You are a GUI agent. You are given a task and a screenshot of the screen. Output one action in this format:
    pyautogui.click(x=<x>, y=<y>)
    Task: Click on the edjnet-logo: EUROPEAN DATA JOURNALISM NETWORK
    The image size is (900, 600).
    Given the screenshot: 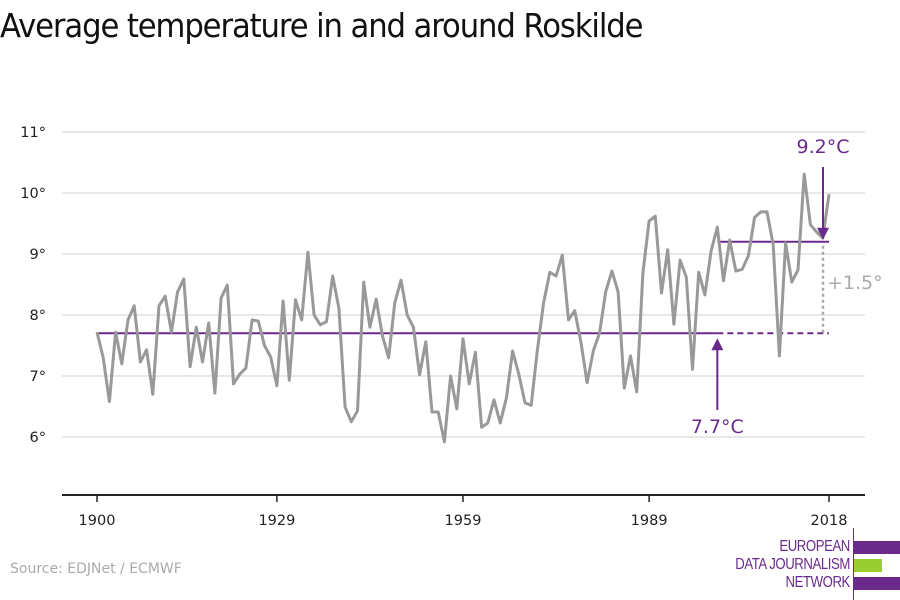 What is the action you would take?
    pyautogui.click(x=795, y=564)
    